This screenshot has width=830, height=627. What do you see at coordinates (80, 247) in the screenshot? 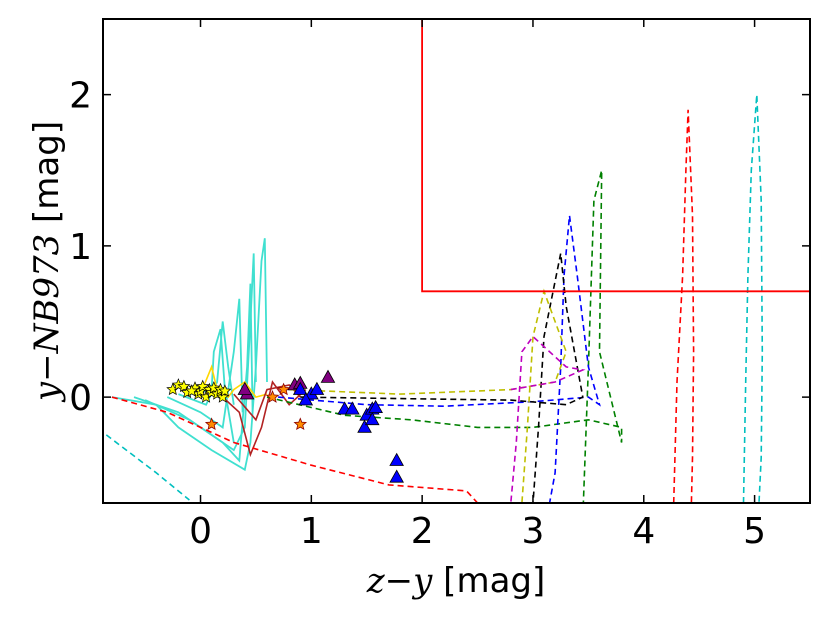
I see `y-tick-label-1: 1` at bounding box center [80, 247].